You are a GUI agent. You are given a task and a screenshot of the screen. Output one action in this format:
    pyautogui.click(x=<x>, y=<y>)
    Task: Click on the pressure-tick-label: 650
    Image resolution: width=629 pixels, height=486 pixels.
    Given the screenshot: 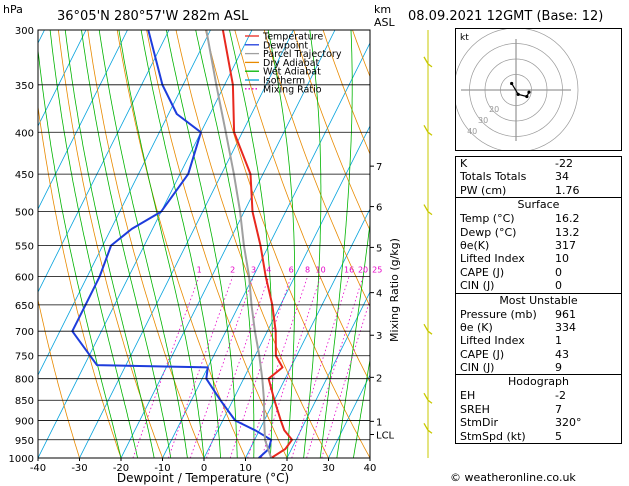 What is the action you would take?
    pyautogui.click(x=24, y=306)
    